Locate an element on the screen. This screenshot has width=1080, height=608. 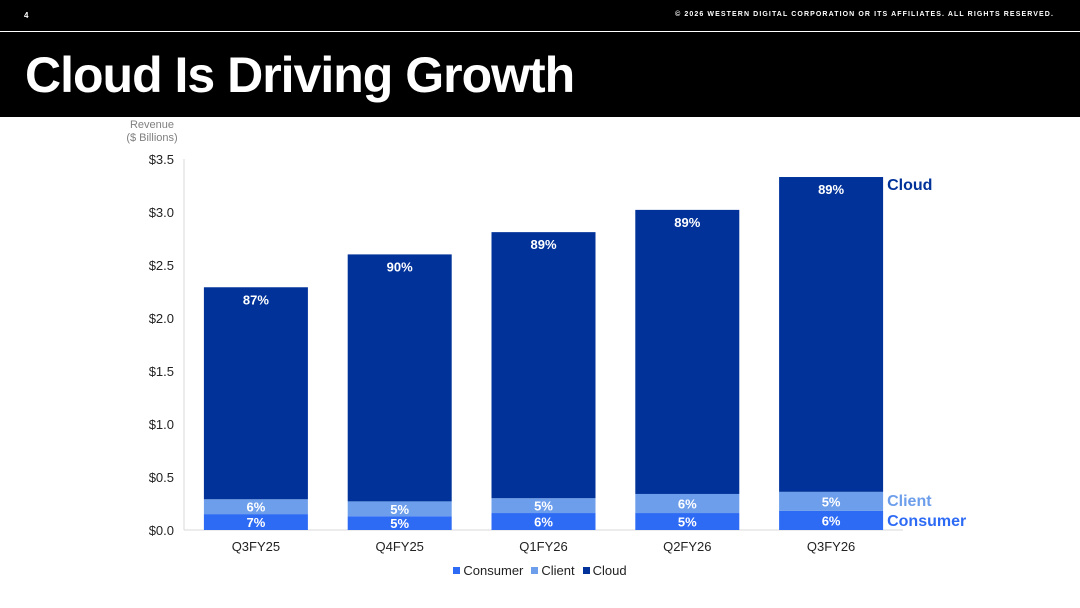
legend-swatch-consumer is located at coordinates (457, 570).